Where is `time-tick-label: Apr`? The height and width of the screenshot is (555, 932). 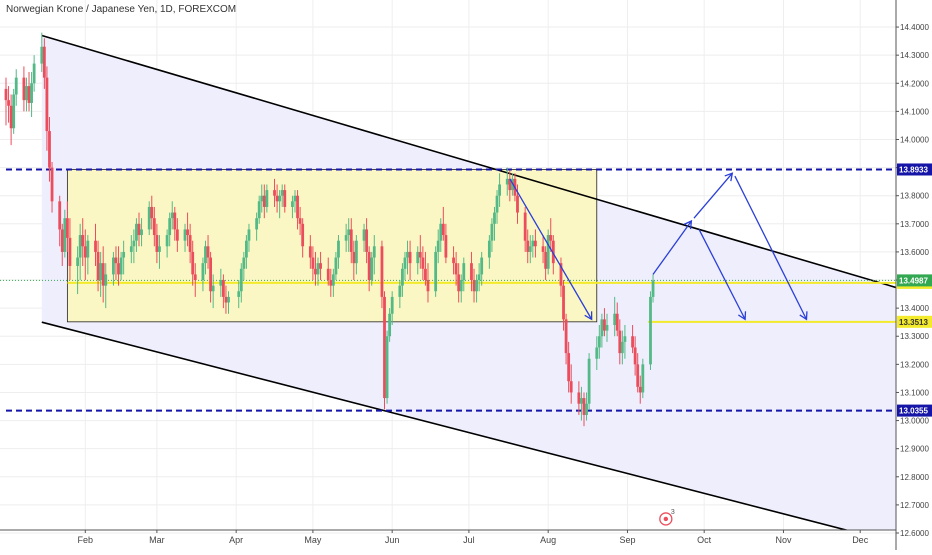
time-tick-label: Apr is located at coordinates (236, 540).